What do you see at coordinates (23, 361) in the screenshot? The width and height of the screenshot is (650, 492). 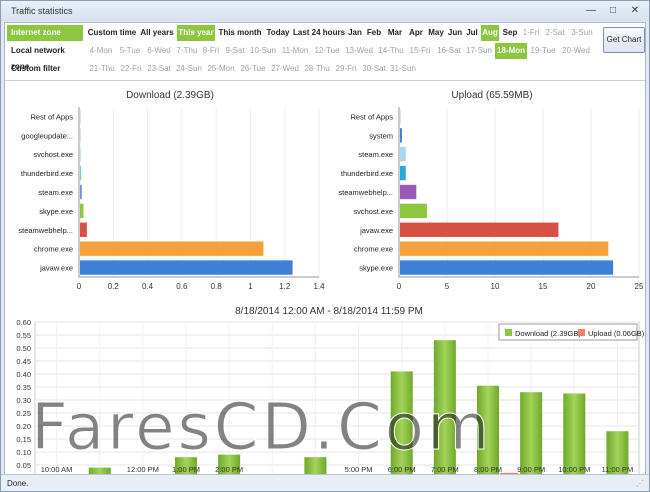 I see `y-tick-label: 0.45` at bounding box center [23, 361].